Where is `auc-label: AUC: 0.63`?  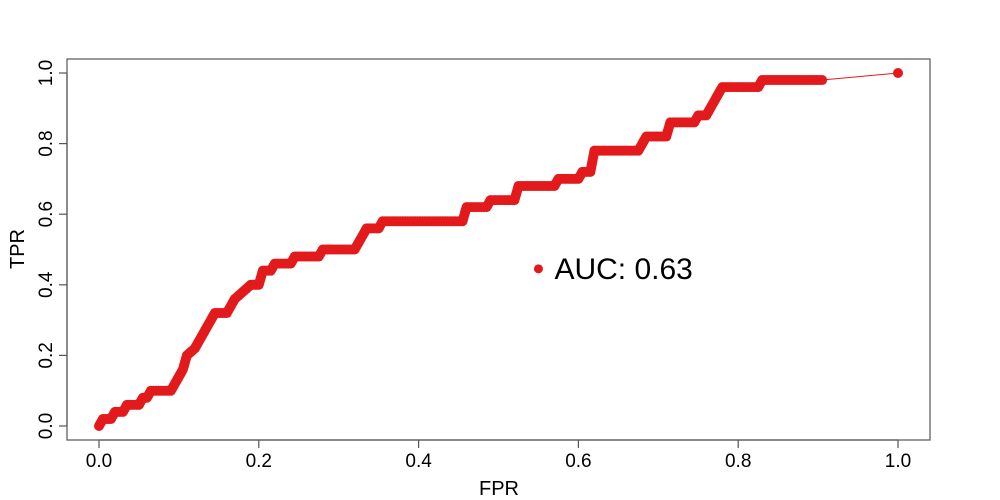
auc-label: AUC: 0.63 is located at coordinates (623, 269).